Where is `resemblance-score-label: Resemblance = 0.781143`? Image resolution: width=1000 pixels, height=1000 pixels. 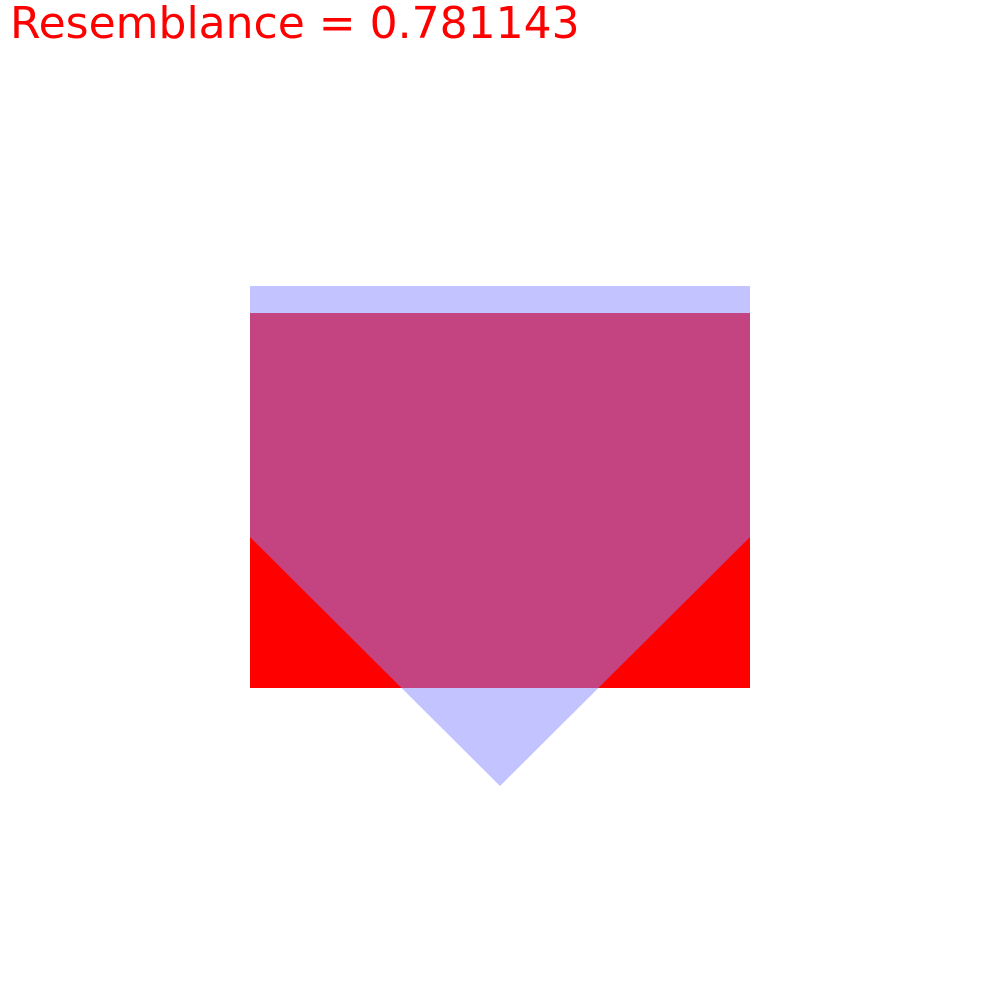
resemblance-score-label: Resemblance = 0.781143 is located at coordinates (295, 24).